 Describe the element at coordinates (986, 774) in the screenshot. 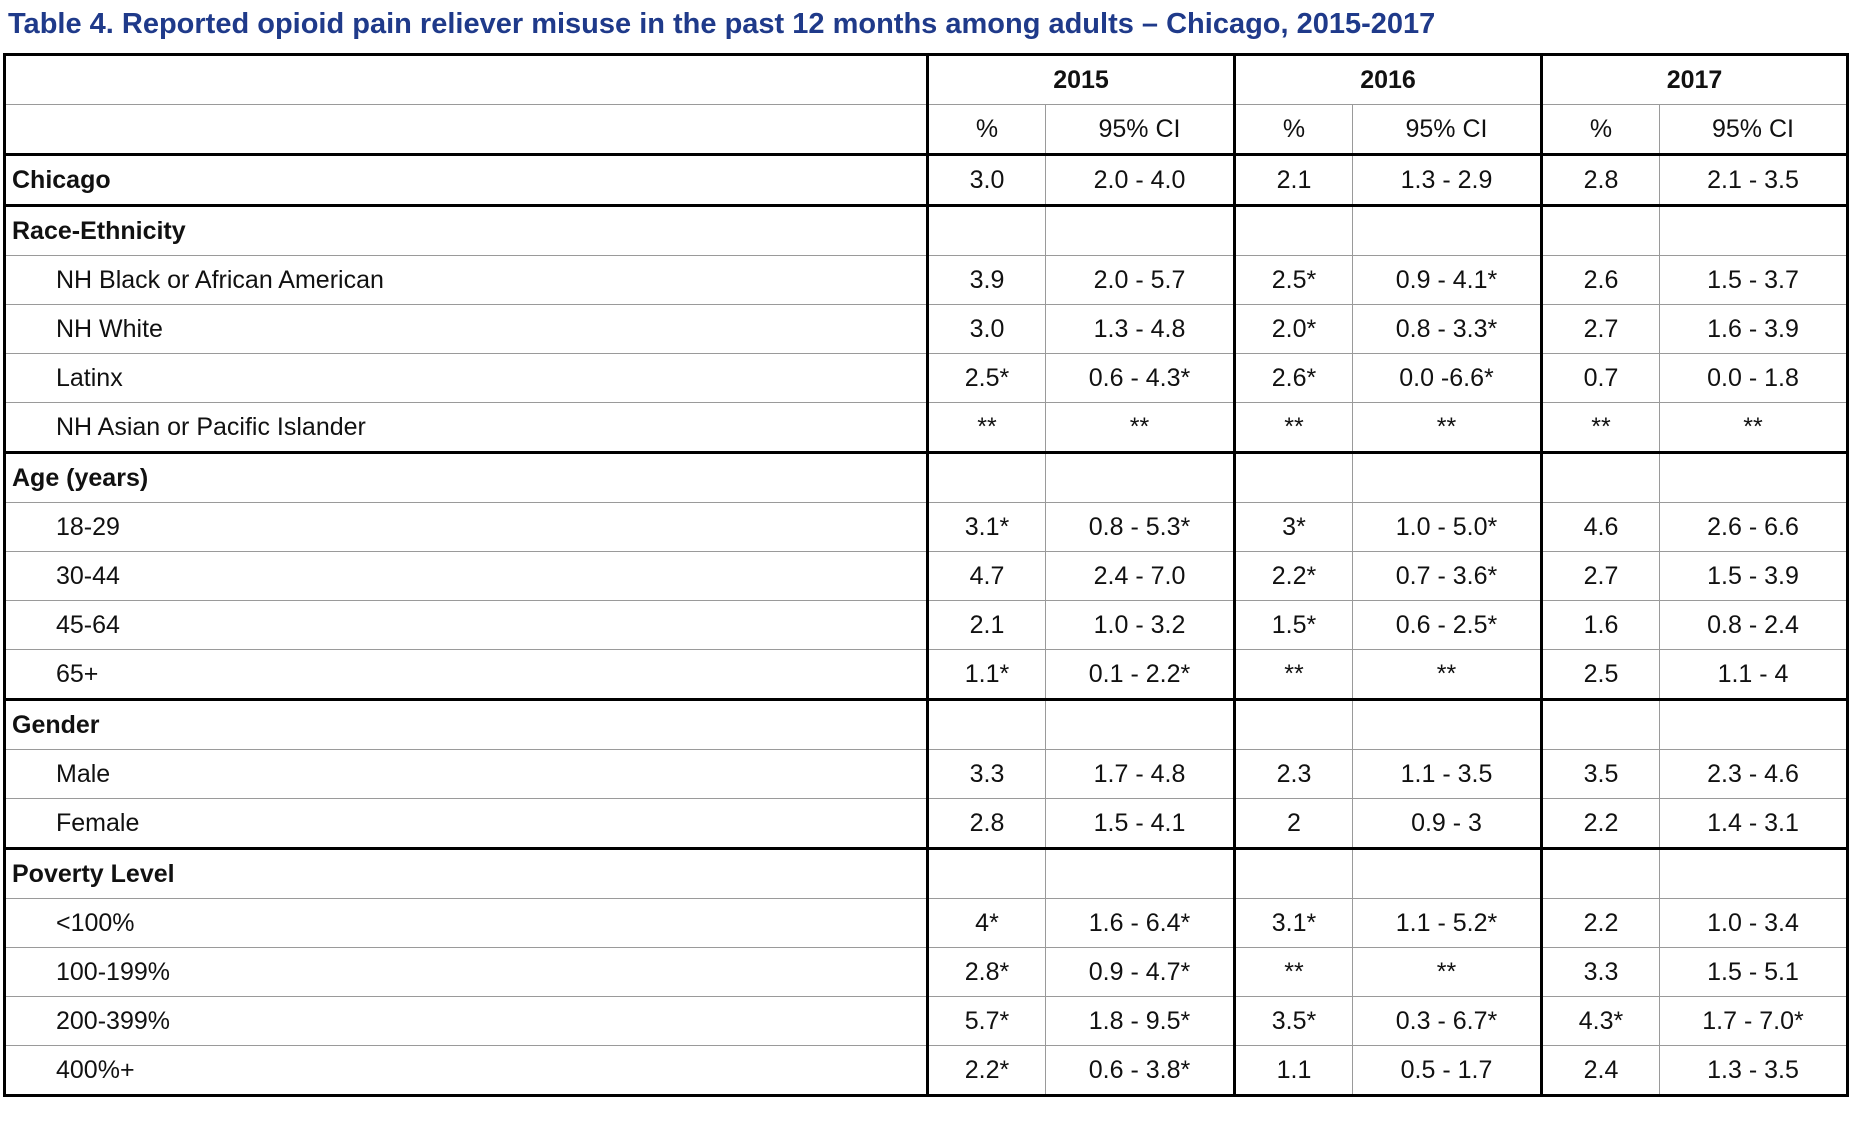

I see `percent-cell: 3.3` at that location.